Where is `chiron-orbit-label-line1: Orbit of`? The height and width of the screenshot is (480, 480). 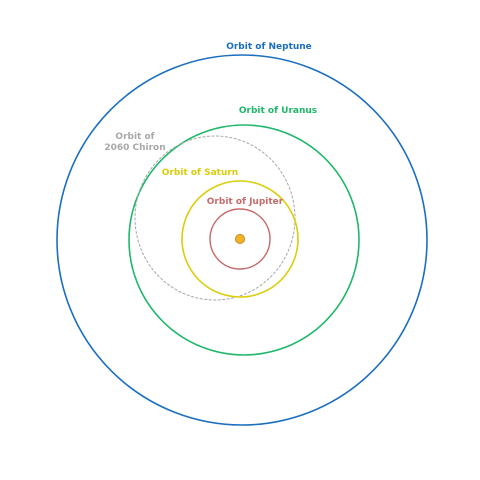 chiron-orbit-label-line1: Orbit of is located at coordinates (134, 137).